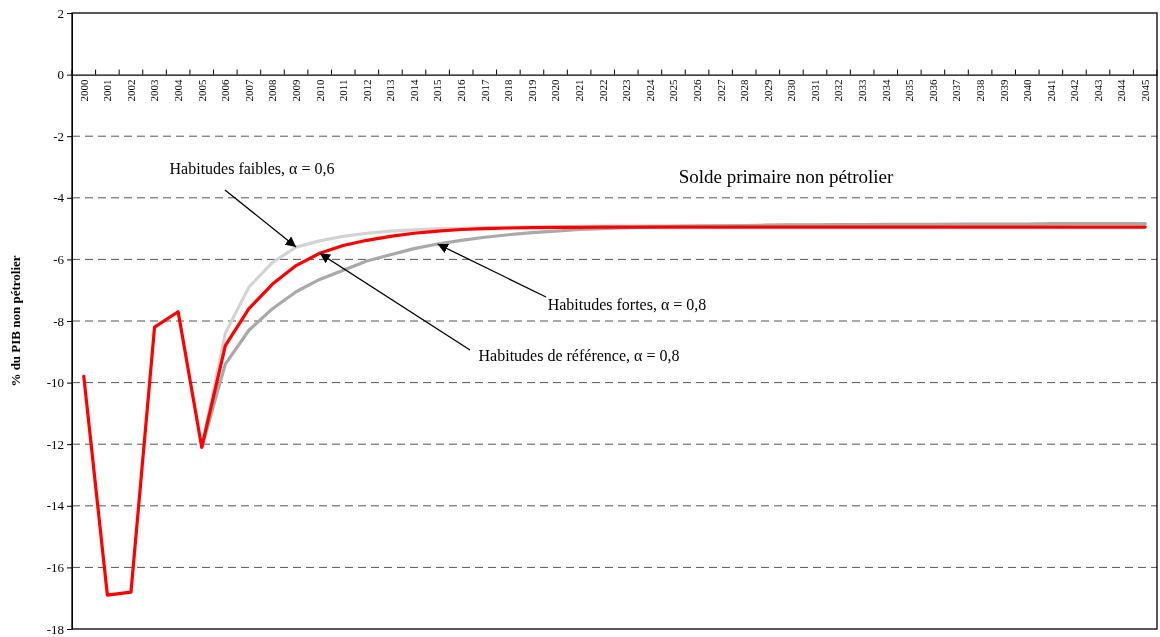 The width and height of the screenshot is (1160, 637). I want to click on x-tick-label: 2031, so click(814, 90).